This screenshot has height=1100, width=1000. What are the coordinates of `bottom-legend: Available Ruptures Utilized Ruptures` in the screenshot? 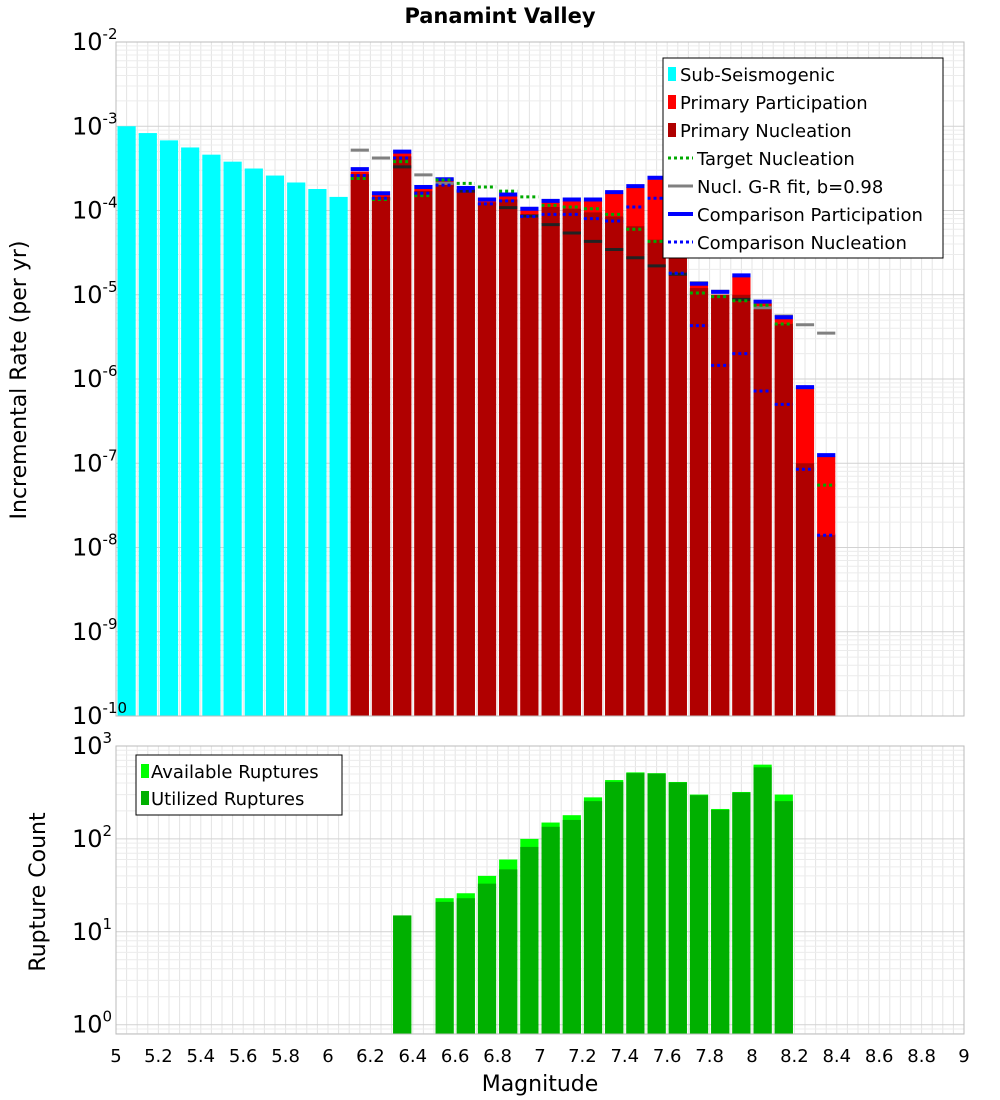 It's located at (239, 785).